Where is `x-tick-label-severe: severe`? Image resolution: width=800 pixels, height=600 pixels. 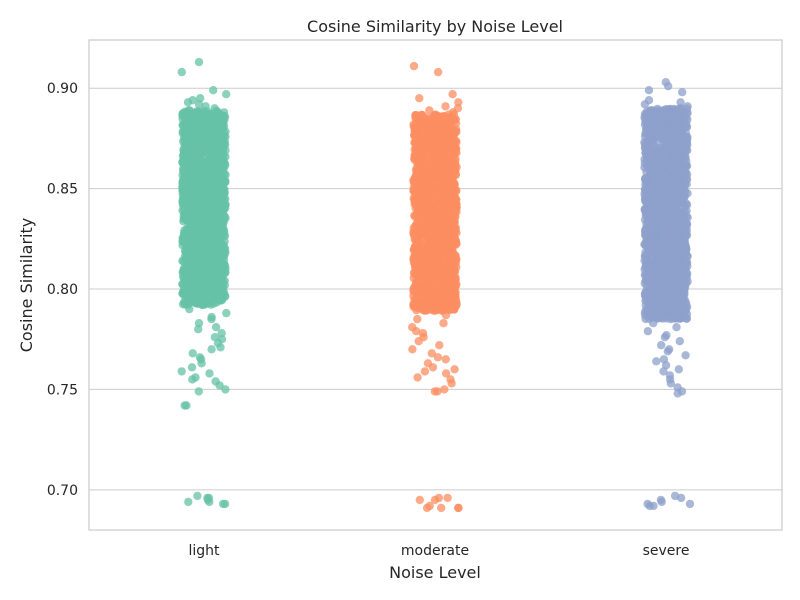 x-tick-label-severe: severe is located at coordinates (666, 551).